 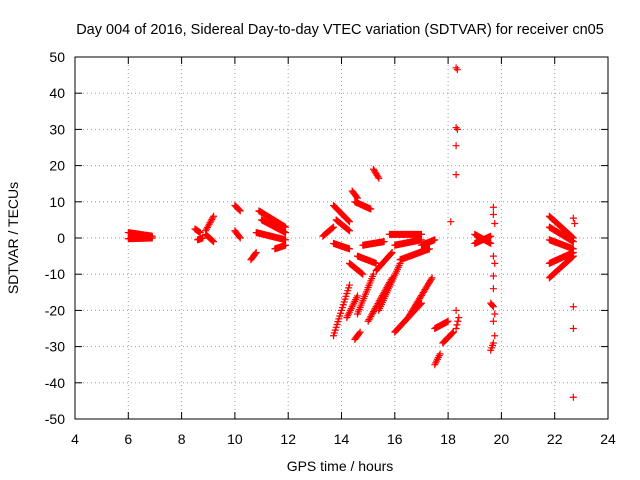 What do you see at coordinates (55, 383) in the screenshot?
I see `y-tick-label: -40` at bounding box center [55, 383].